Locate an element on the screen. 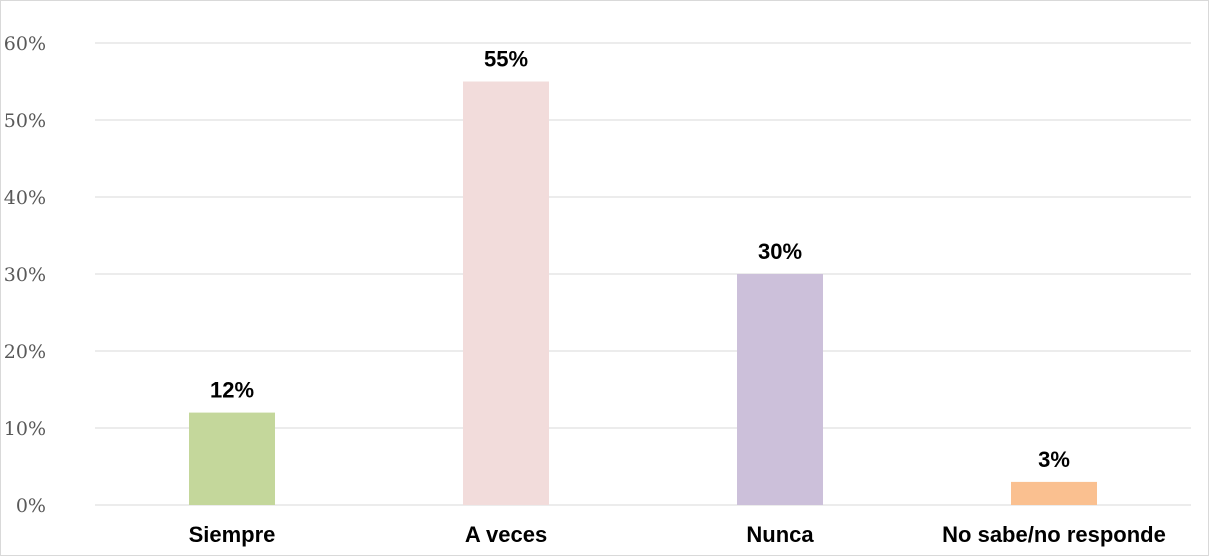 The width and height of the screenshot is (1209, 557). y-tick-label-50: 50% is located at coordinates (25, 121).